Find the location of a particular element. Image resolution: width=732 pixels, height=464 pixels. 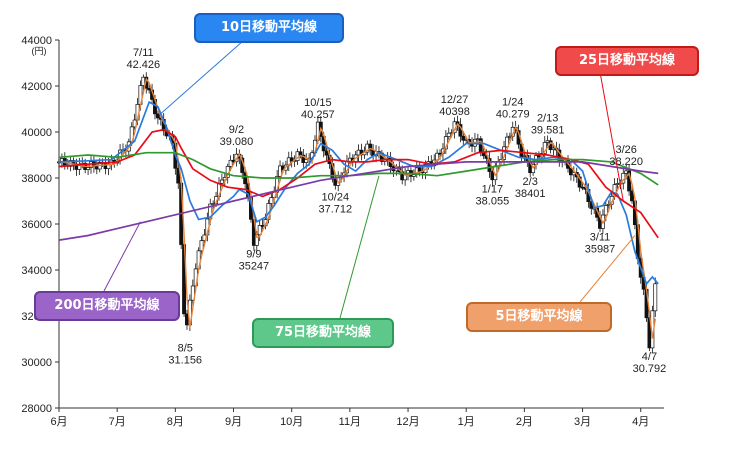

annotation-date: 2/3 is located at coordinates (530, 182).